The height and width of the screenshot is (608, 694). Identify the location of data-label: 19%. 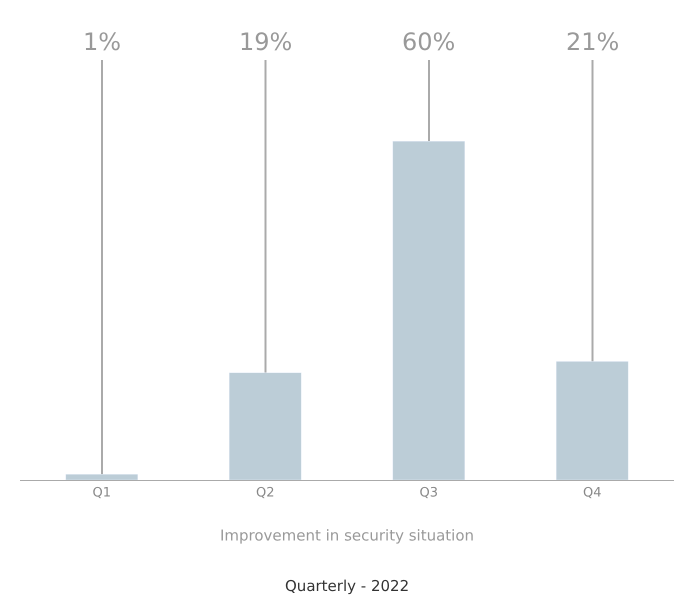
(265, 42).